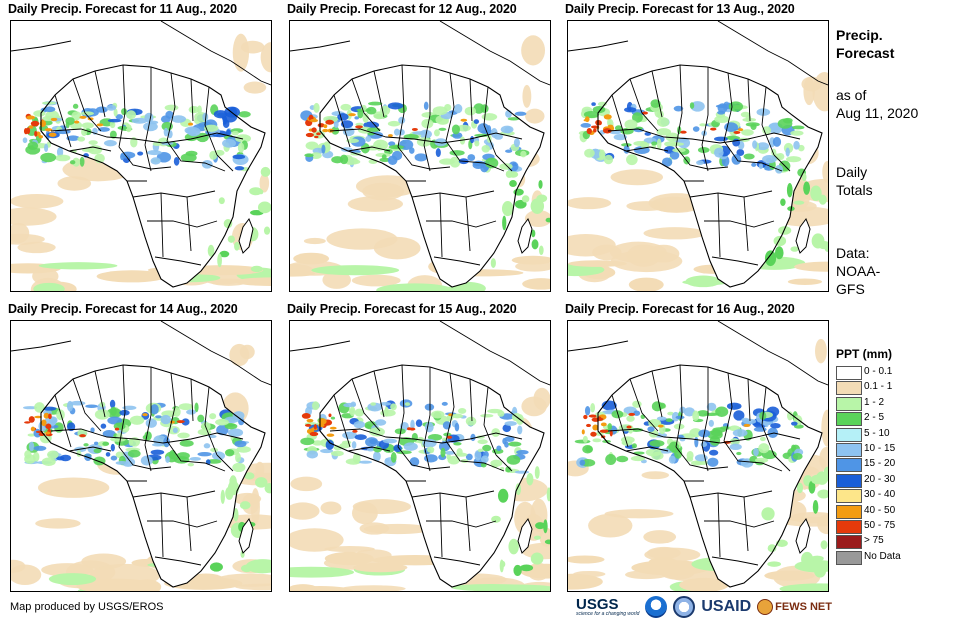 The image size is (967, 626). I want to click on legend-label: 30 - 40, so click(880, 495).